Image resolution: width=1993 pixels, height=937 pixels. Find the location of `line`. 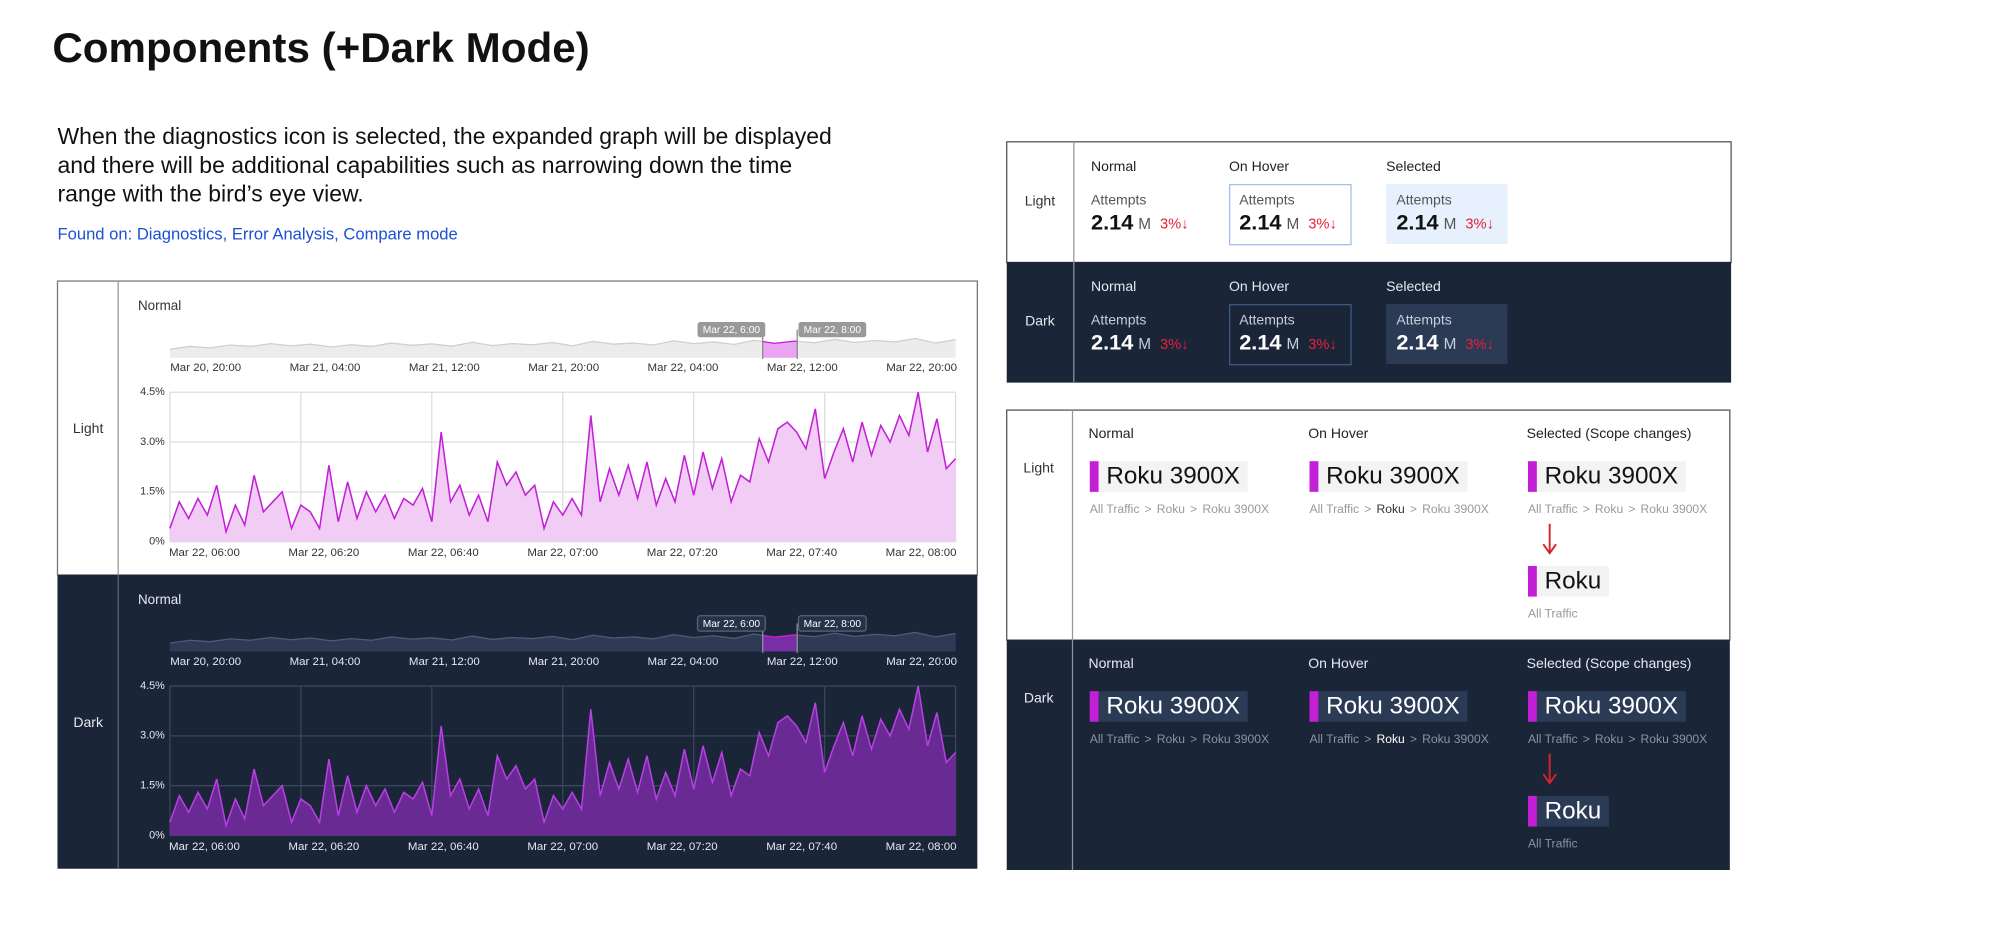

line is located at coordinates (563, 463).